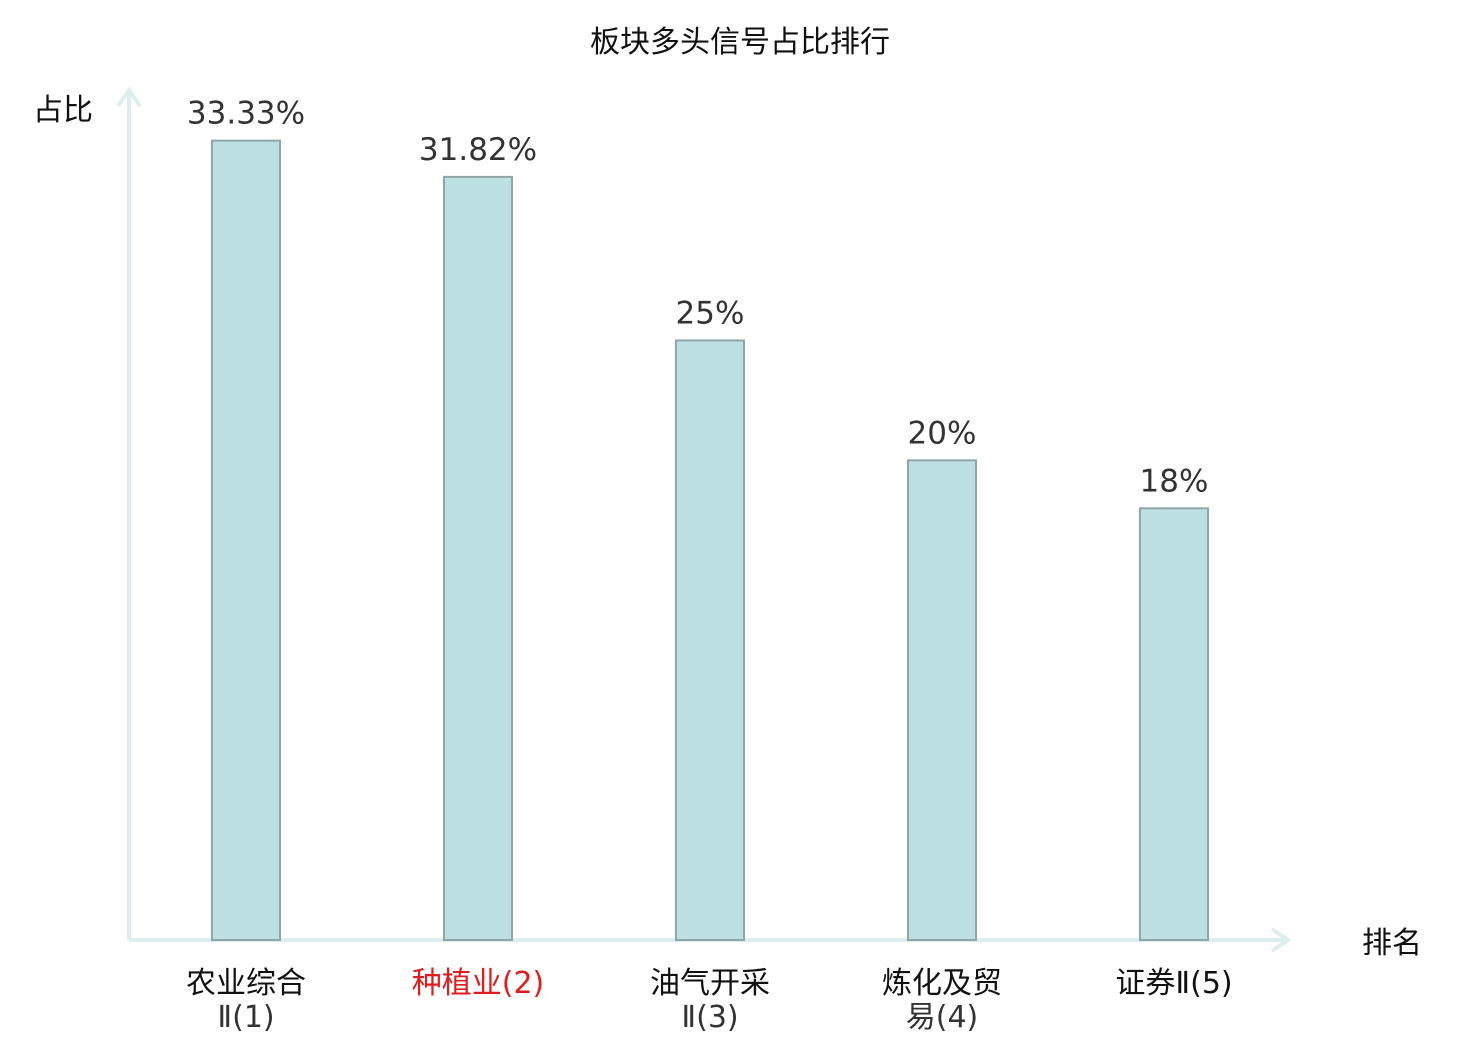 Image resolution: width=1480 pixels, height=1040 pixels. I want to click on category-label-5: 证券Ⅱ(5), so click(1173, 983).